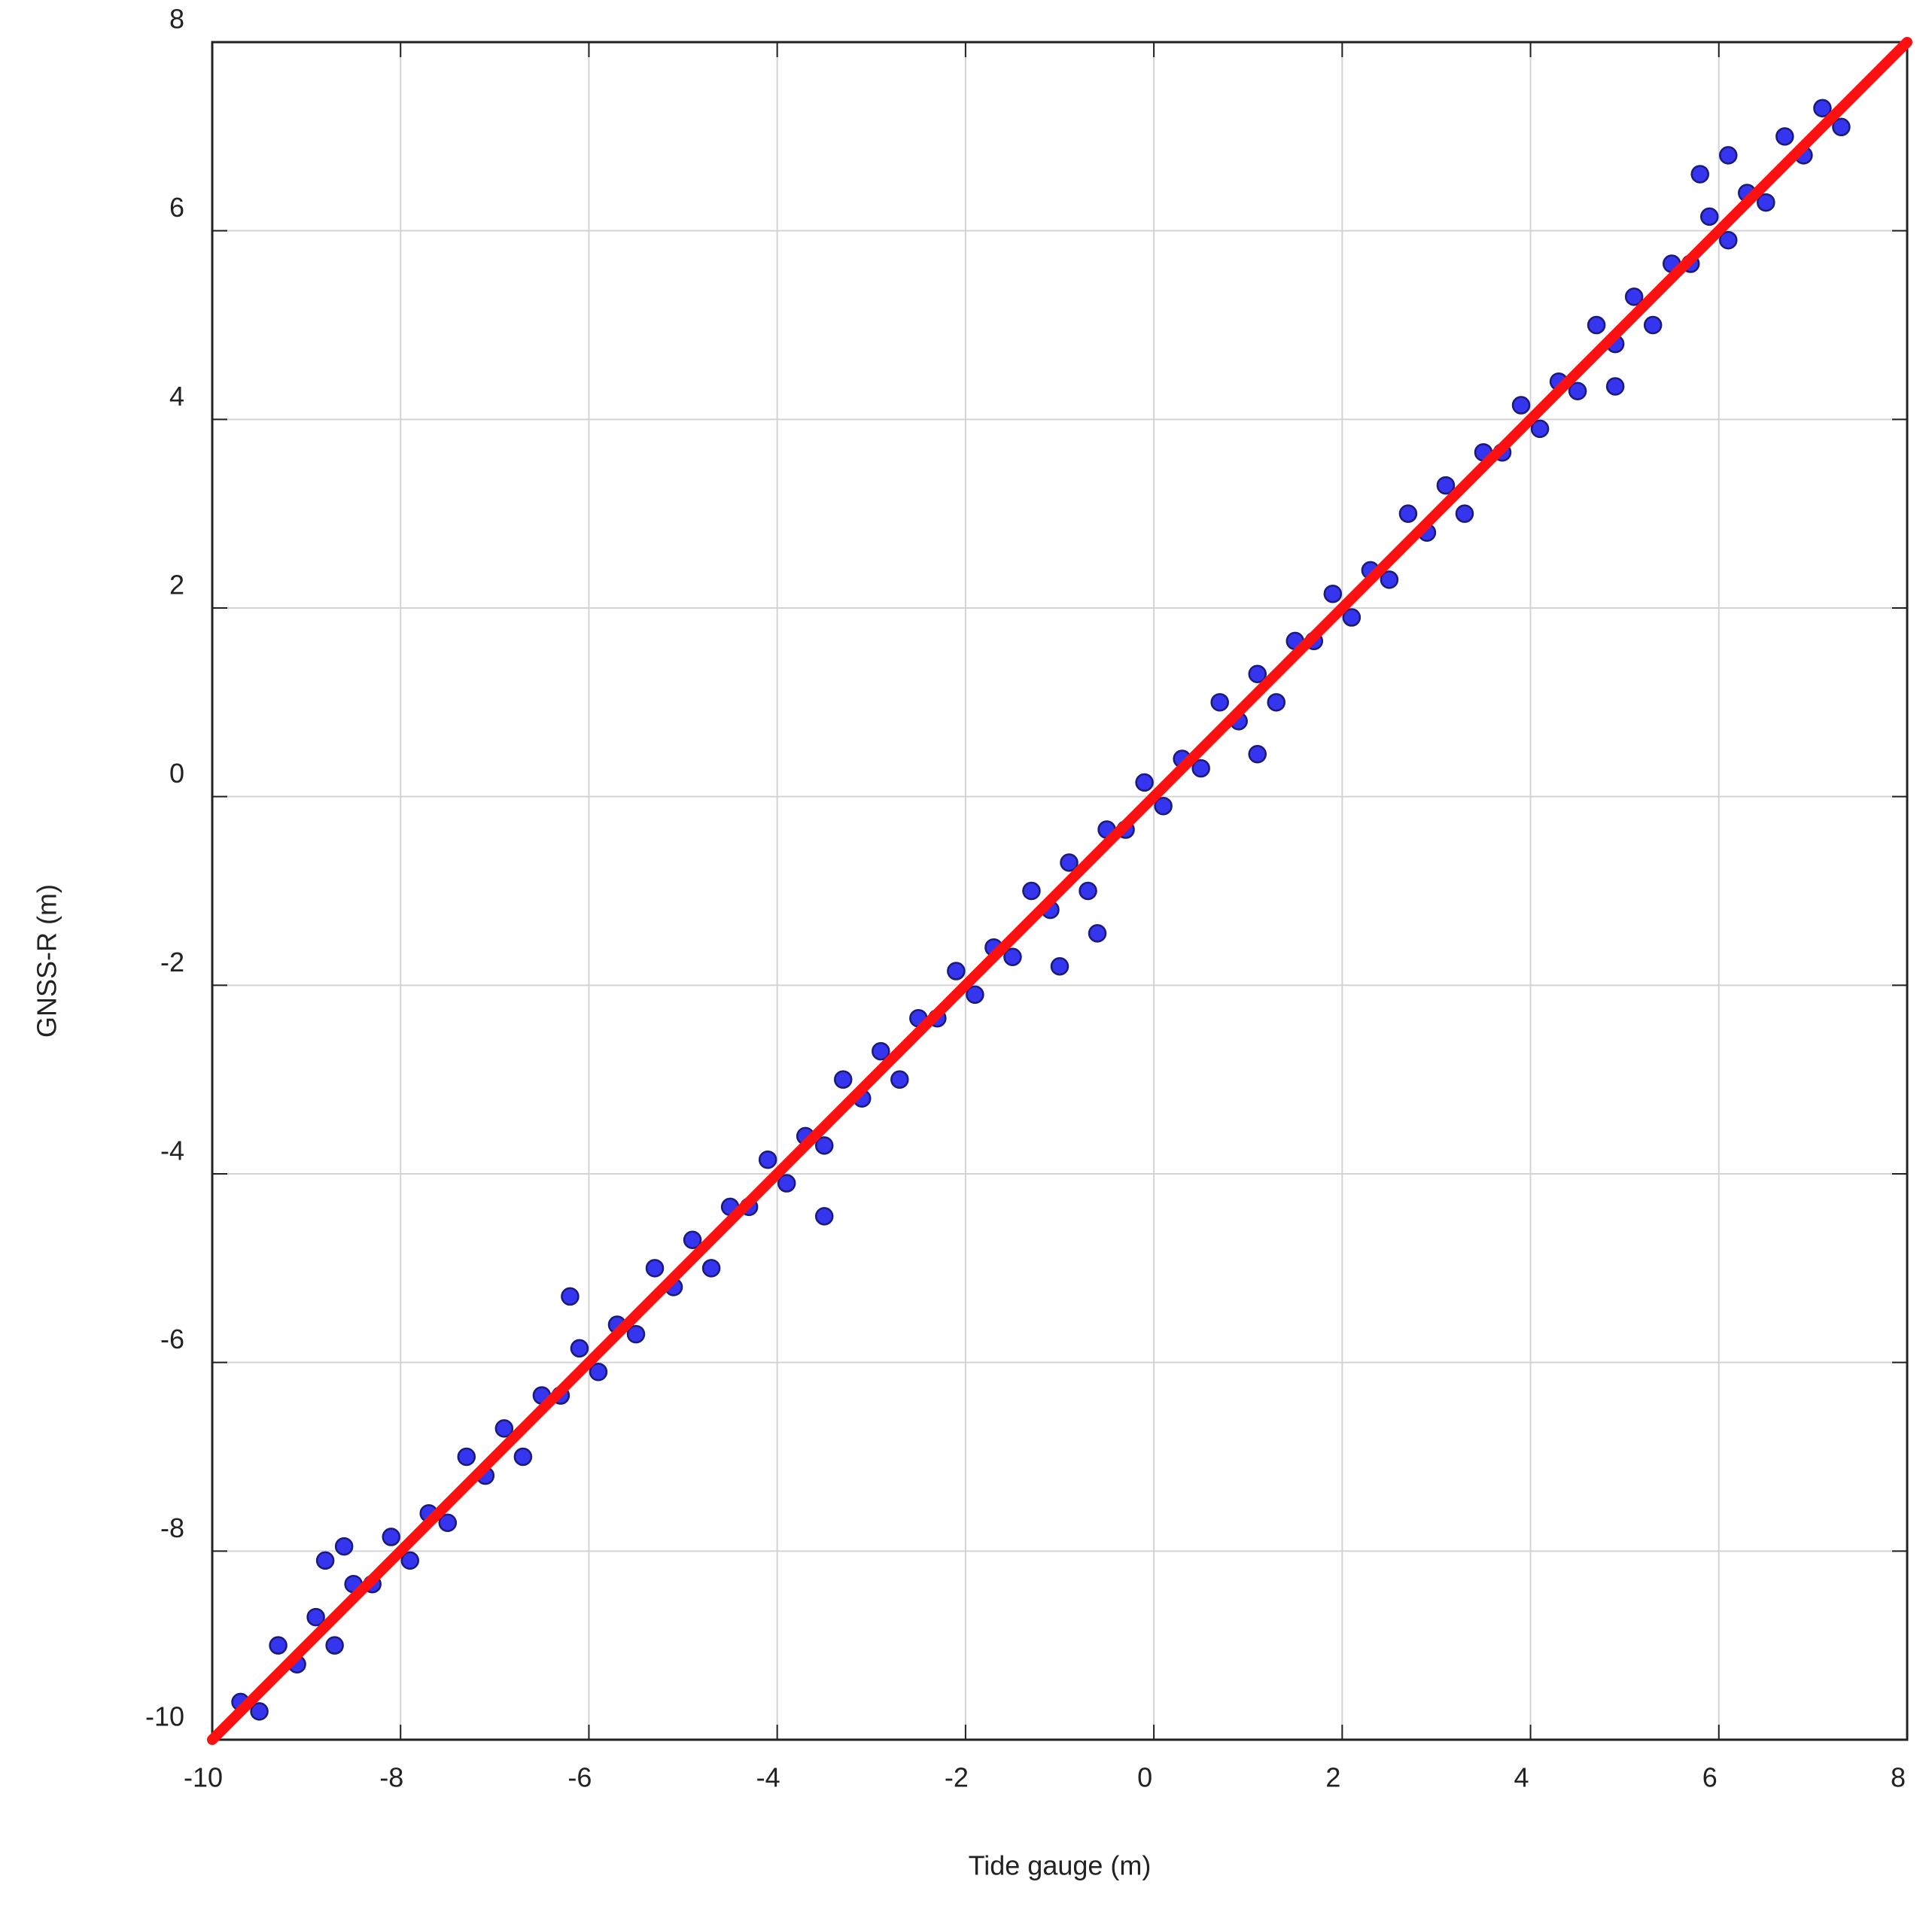 Image resolution: width=1932 pixels, height=1906 pixels. Describe the element at coordinates (579, 1778) in the screenshot. I see `x-tick-label: -6` at that location.